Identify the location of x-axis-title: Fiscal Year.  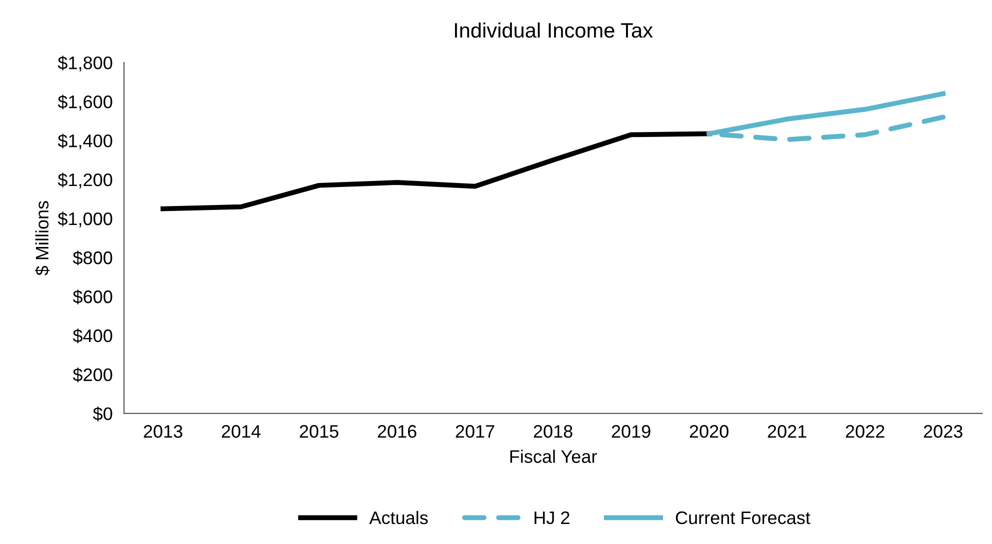
(553, 456).